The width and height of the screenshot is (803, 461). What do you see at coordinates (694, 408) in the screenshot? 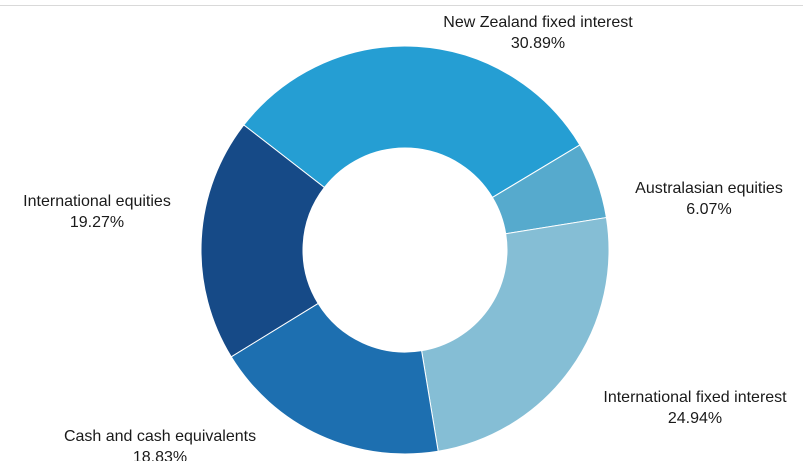
I see `slice-label-international-fixed-interest: International fixed interest 24.94%` at bounding box center [694, 408].